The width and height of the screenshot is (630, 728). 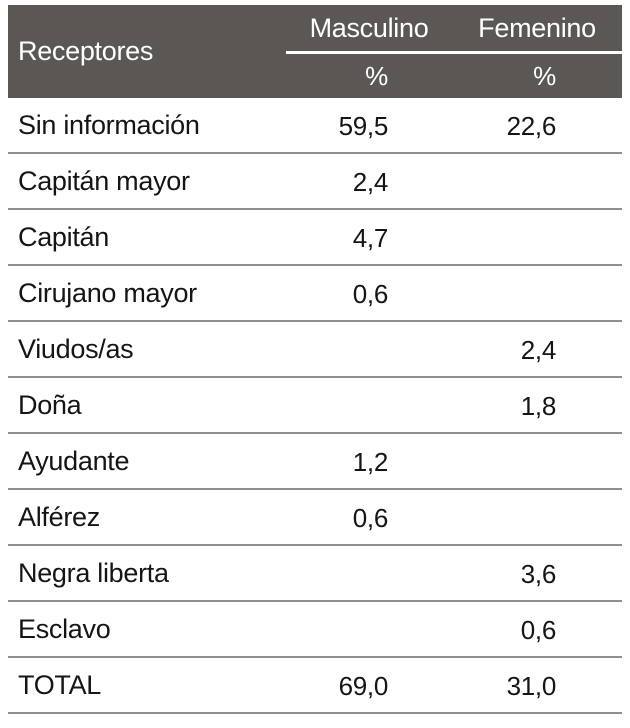 What do you see at coordinates (370, 237) in the screenshot?
I see `masculino-value: 4,7` at bounding box center [370, 237].